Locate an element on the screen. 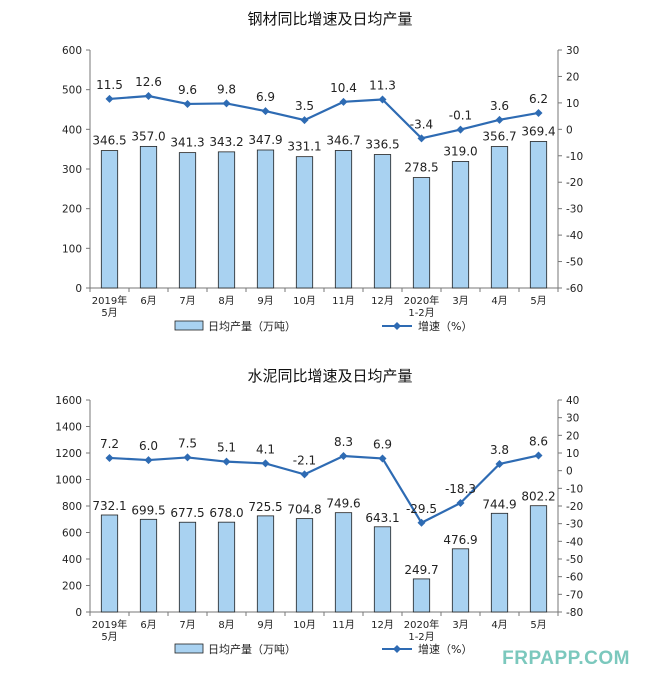  growth-line is located at coordinates (324, 117).